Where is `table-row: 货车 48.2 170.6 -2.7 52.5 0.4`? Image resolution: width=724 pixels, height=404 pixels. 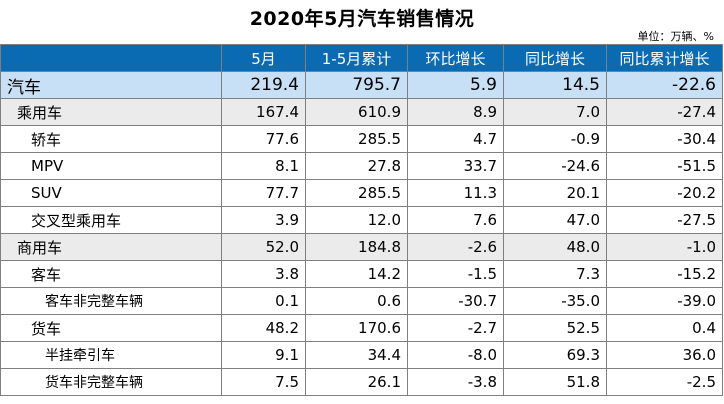
table-row: 货车 48.2 170.6 -2.7 52.5 0.4 is located at coordinates (361, 328).